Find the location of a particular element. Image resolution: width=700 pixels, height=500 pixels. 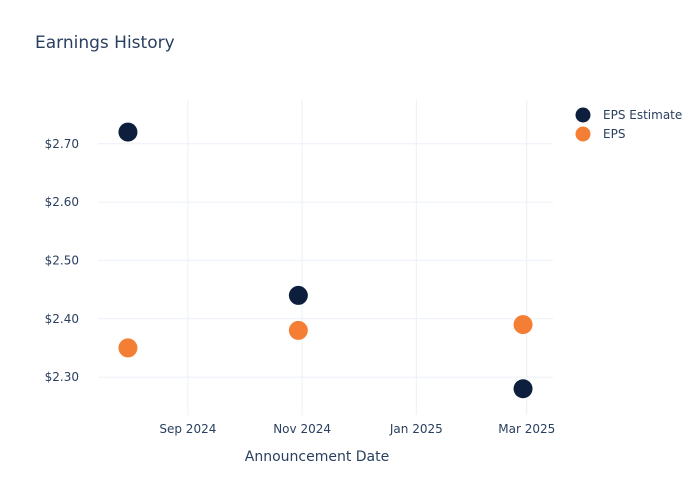

x-tick-label: Nov 2024 is located at coordinates (302, 429).